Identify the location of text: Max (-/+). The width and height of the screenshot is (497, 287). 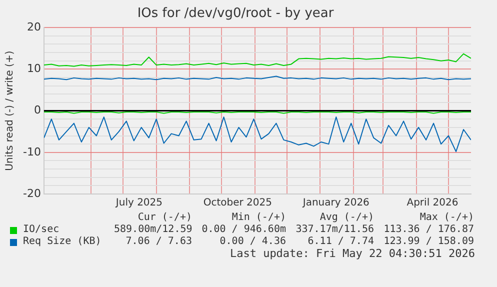
(446, 218).